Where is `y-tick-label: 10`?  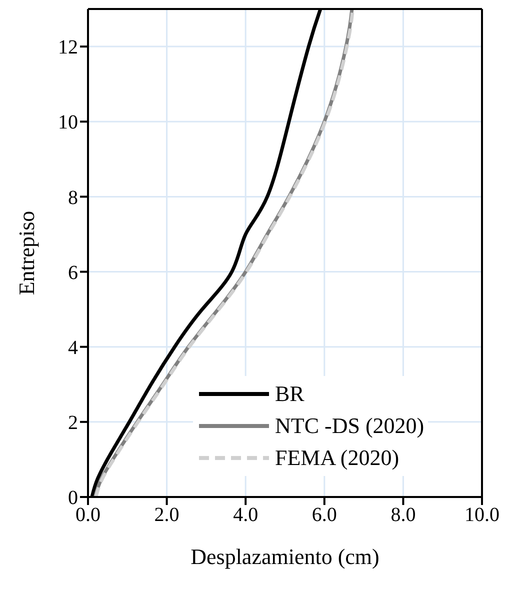
y-tick-label: 10 is located at coordinates (68, 123).